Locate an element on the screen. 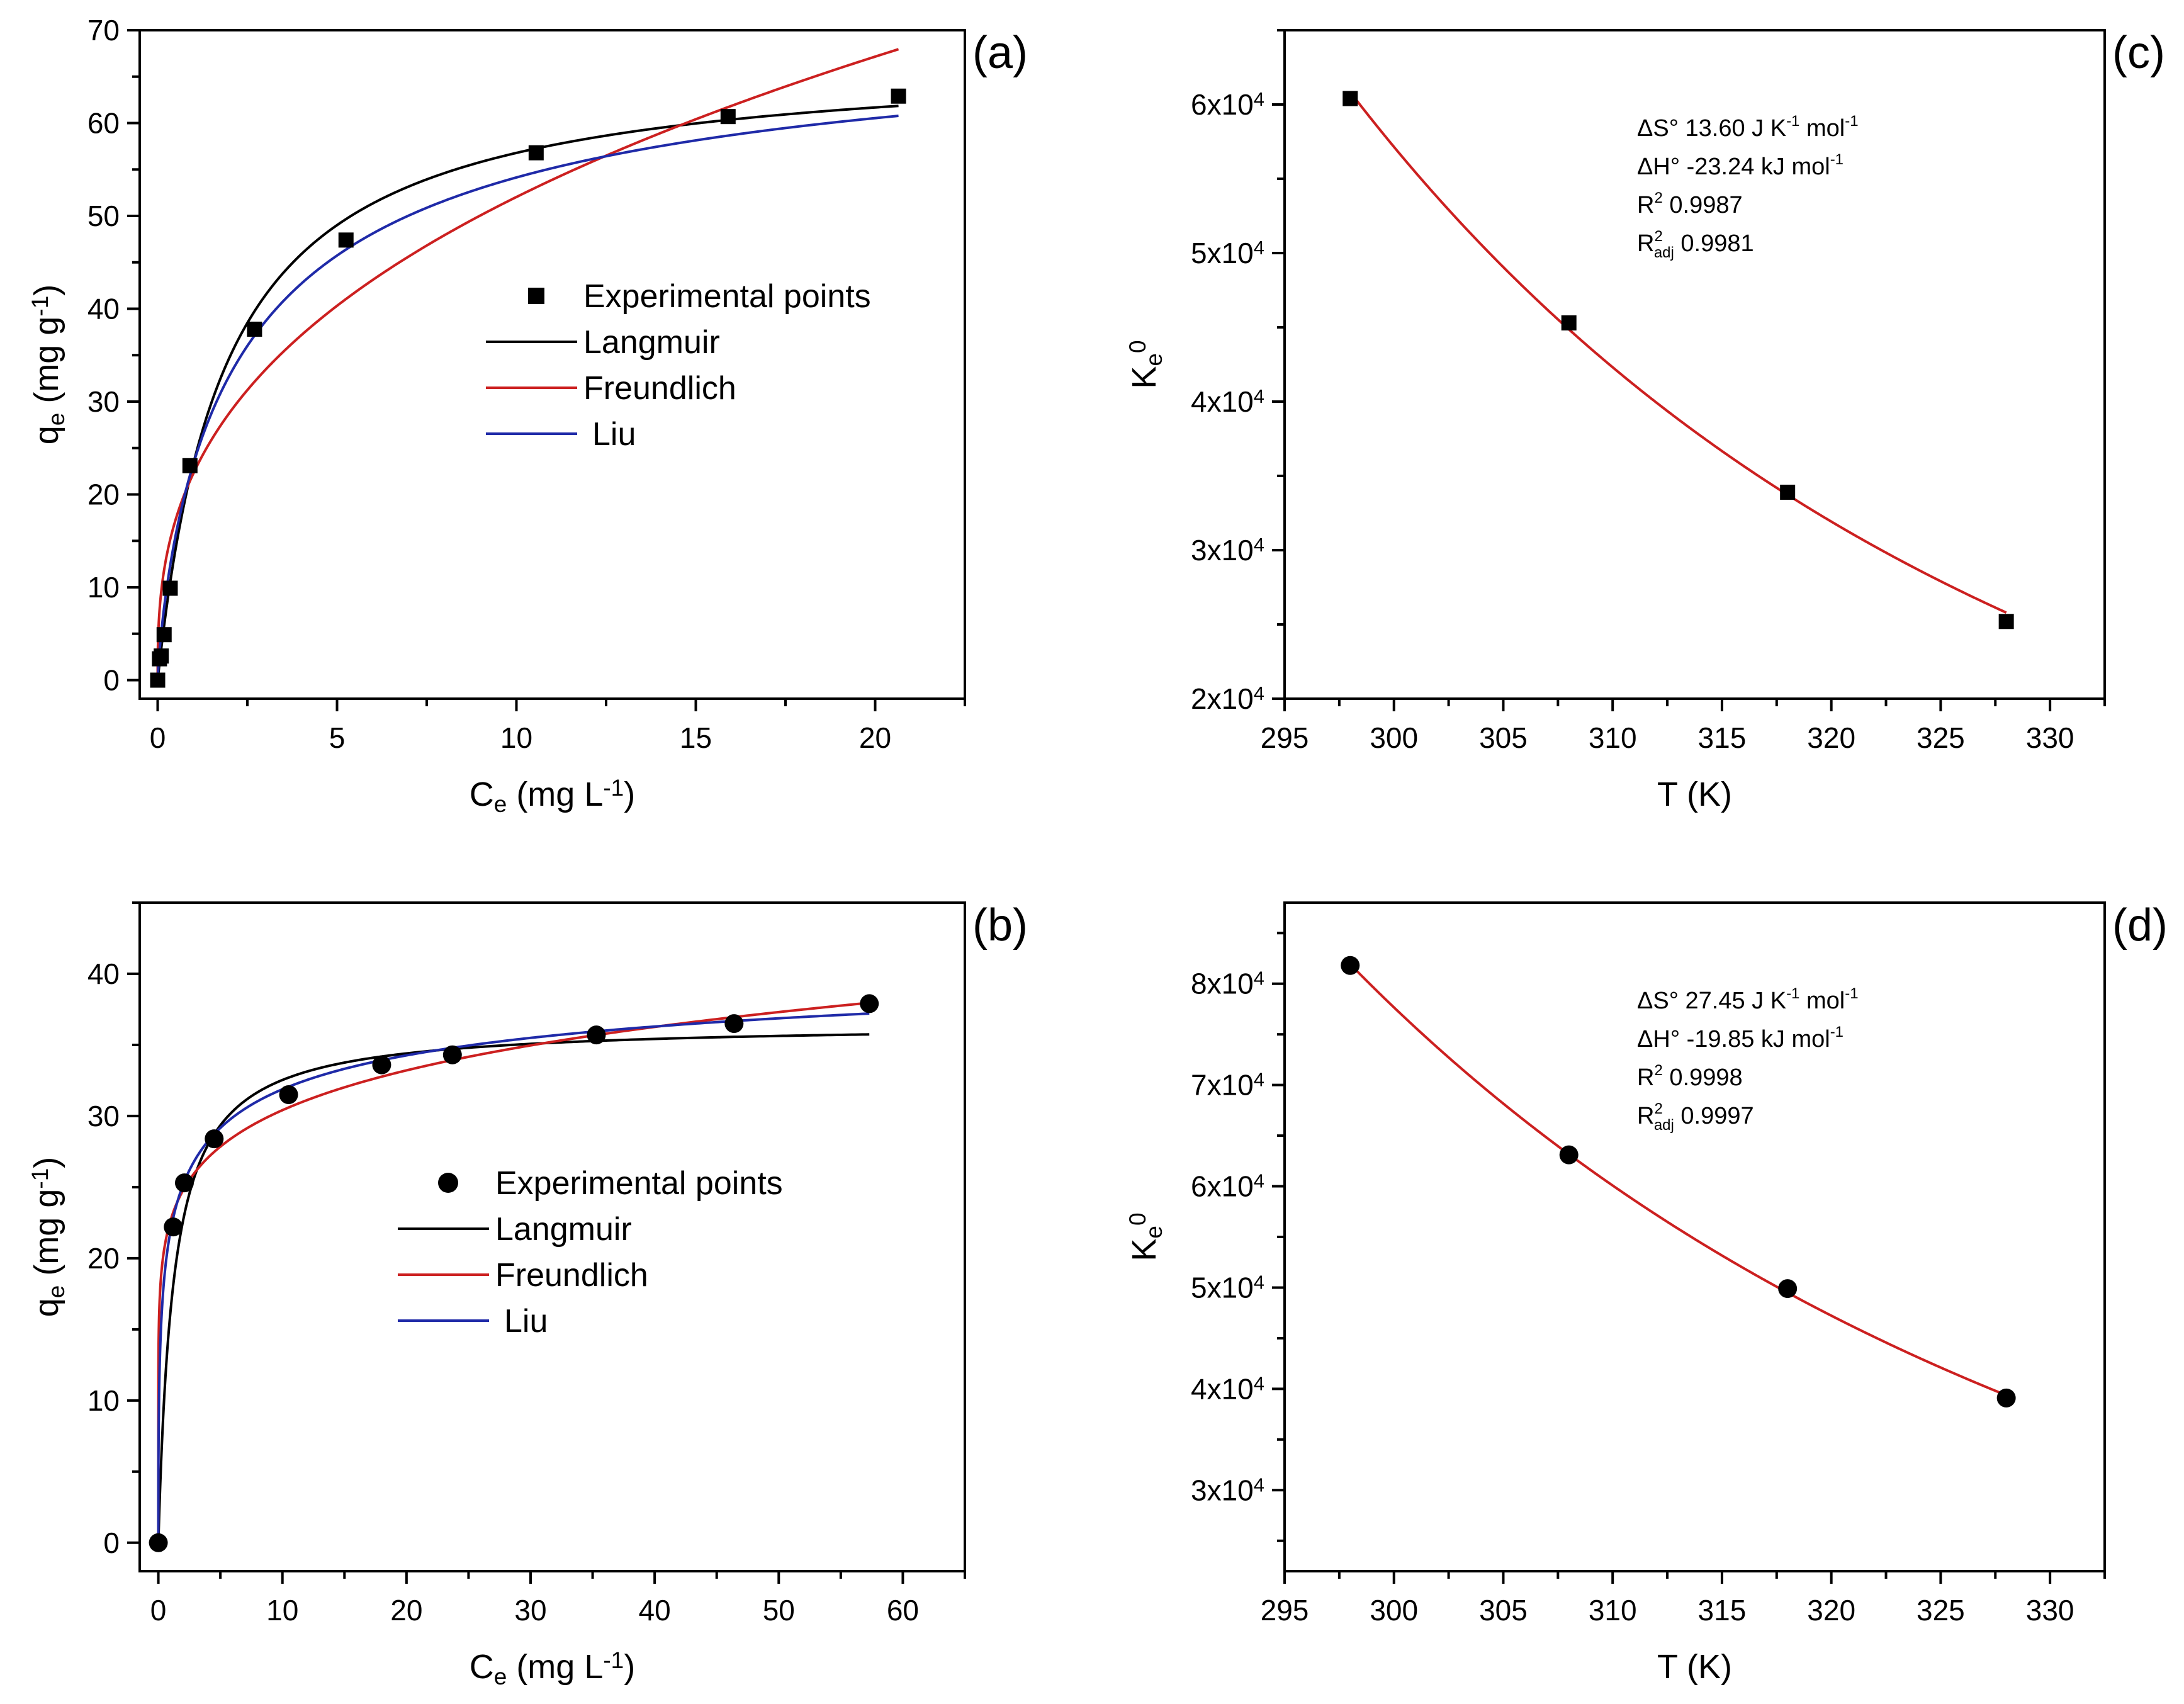 The width and height of the screenshot is (2184, 1704). x-tick-label: 300 is located at coordinates (1394, 738).